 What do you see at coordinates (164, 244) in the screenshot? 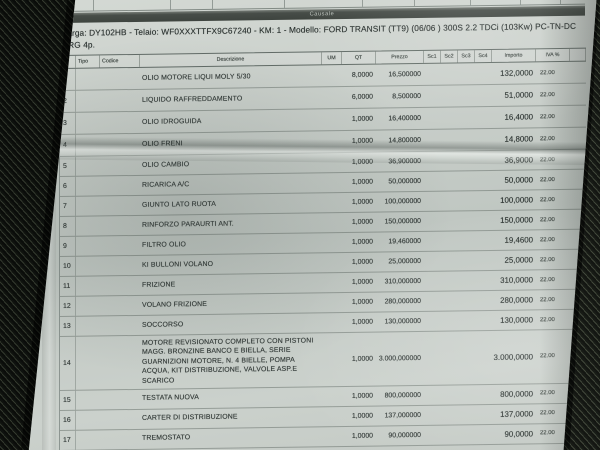
I see `cell-descrizione: FILTRO OLIO` at bounding box center [164, 244].